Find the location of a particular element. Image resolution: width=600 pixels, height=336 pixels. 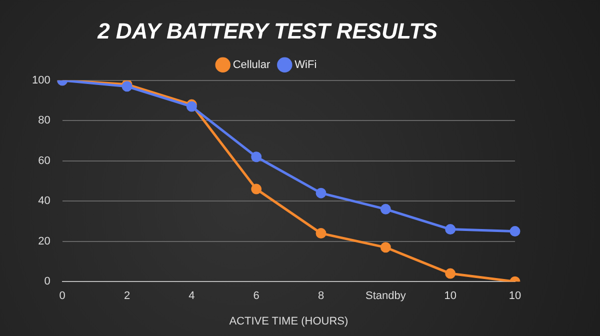

y-tick-label: 20 is located at coordinates (44, 241).